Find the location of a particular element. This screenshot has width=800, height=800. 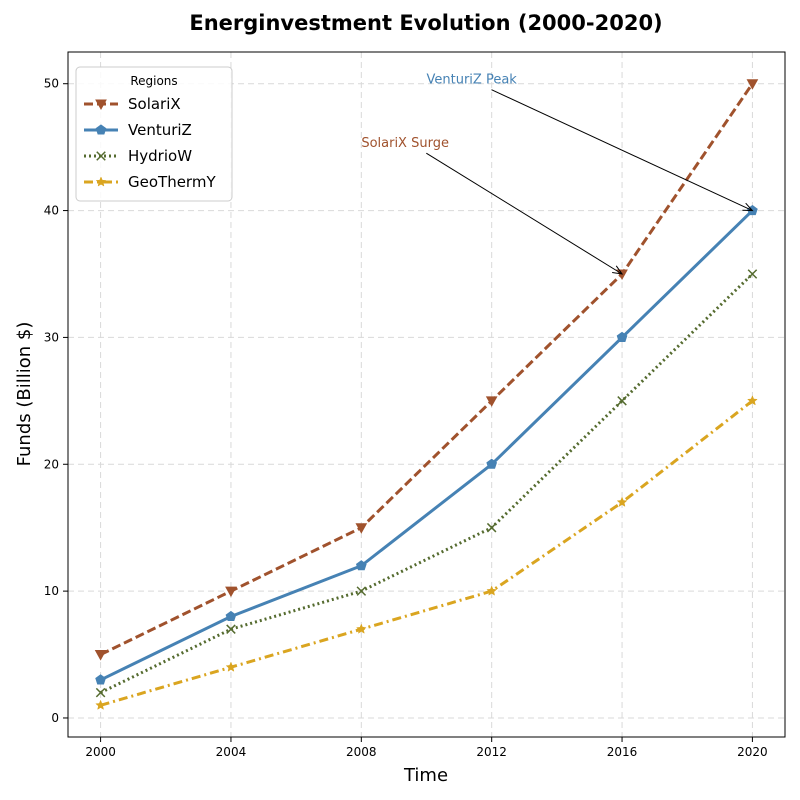

annotation: VenturiZ Peak is located at coordinates (590, 142).